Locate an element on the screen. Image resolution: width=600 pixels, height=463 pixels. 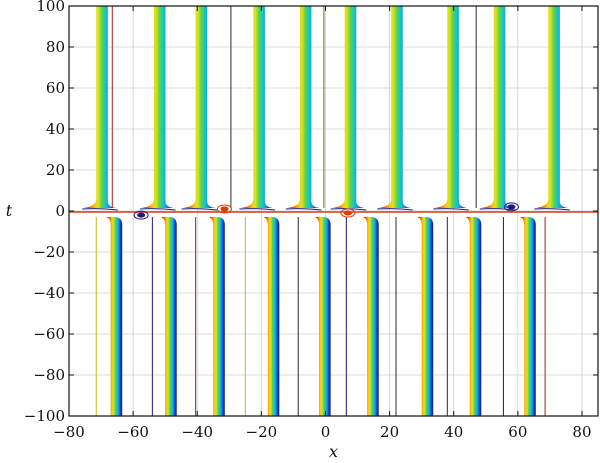
x-tick-label: −20 is located at coordinates (262, 432).